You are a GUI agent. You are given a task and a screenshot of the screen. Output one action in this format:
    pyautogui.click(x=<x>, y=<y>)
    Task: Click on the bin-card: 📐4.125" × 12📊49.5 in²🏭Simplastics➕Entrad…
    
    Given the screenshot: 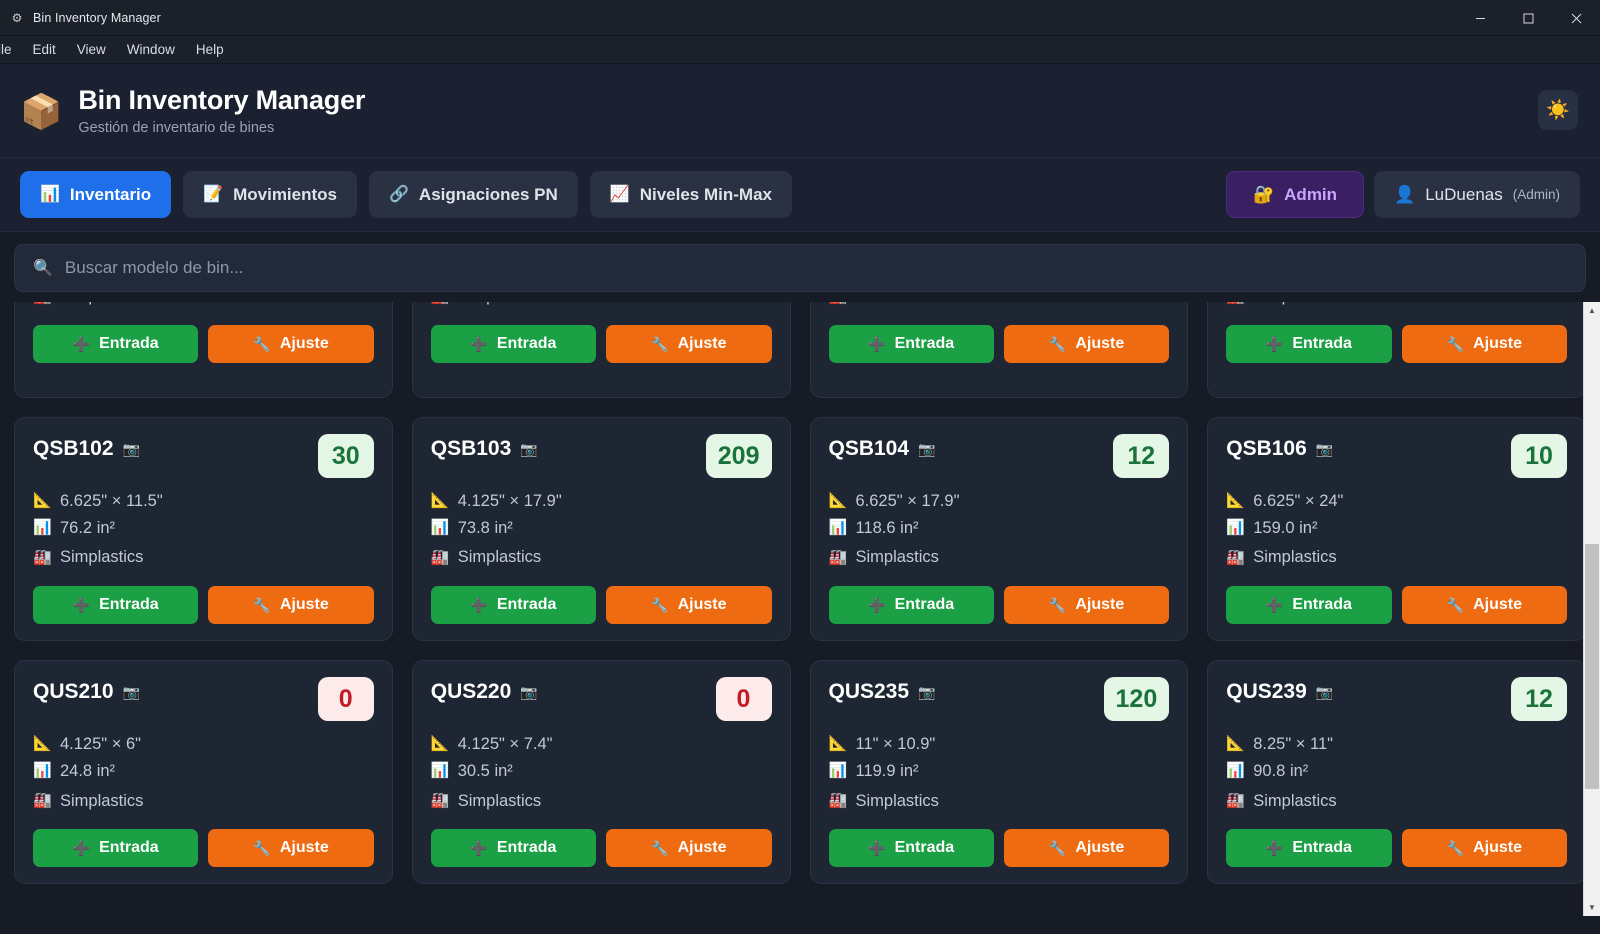 What is the action you would take?
    pyautogui.click(x=1396, y=350)
    